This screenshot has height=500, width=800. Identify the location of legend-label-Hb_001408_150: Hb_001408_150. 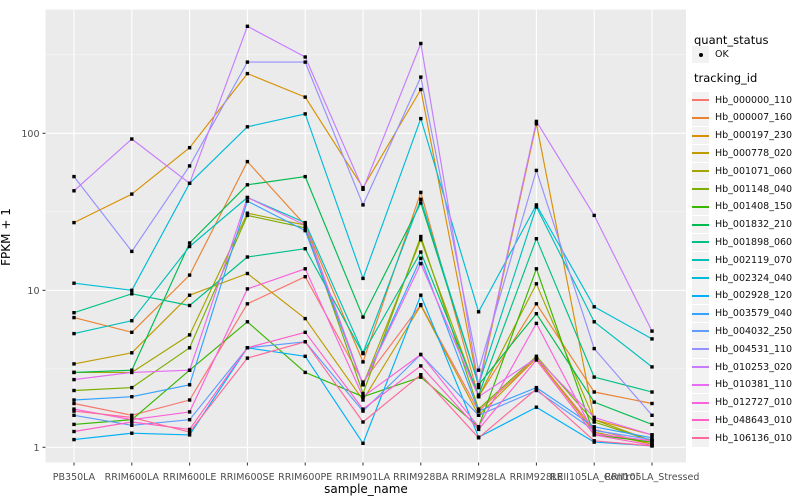
(754, 207).